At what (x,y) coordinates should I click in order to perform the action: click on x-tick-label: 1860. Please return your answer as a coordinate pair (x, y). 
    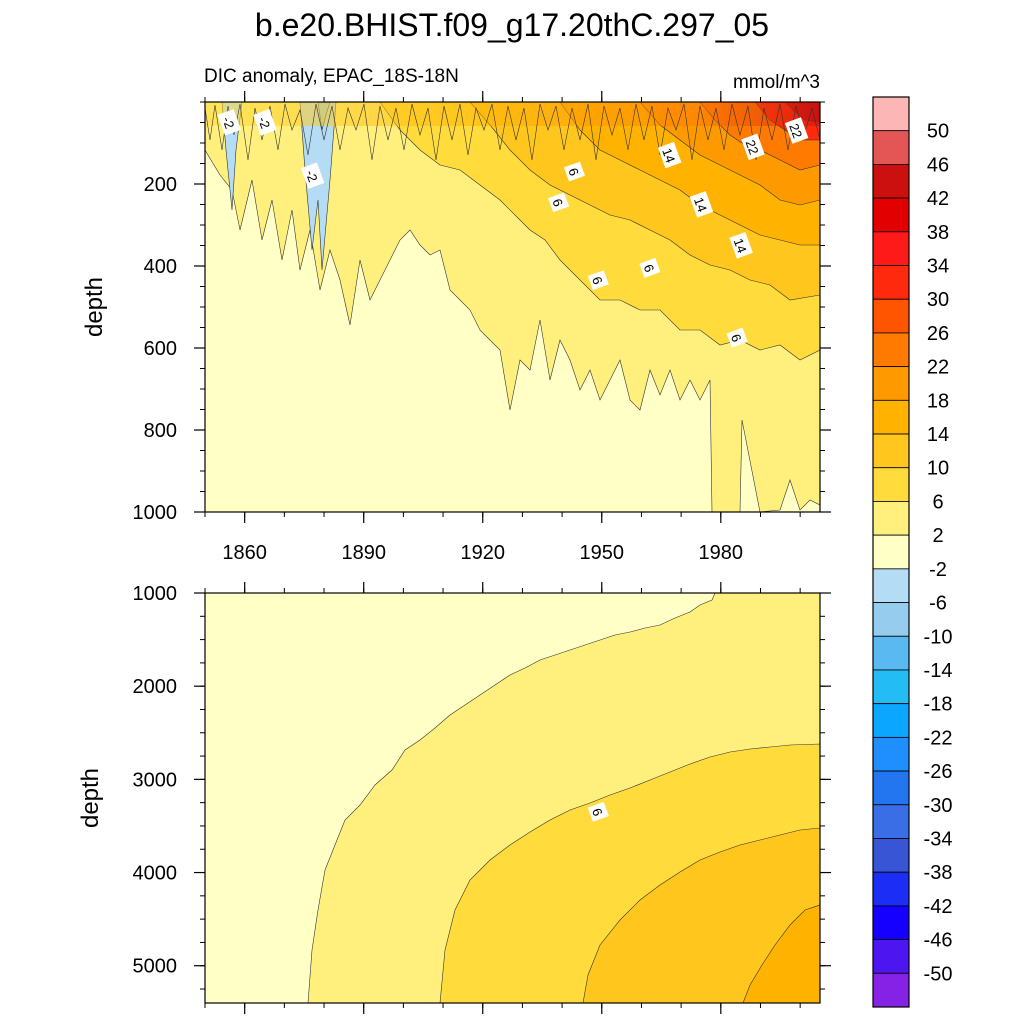
    Looking at the image, I should click on (244, 553).